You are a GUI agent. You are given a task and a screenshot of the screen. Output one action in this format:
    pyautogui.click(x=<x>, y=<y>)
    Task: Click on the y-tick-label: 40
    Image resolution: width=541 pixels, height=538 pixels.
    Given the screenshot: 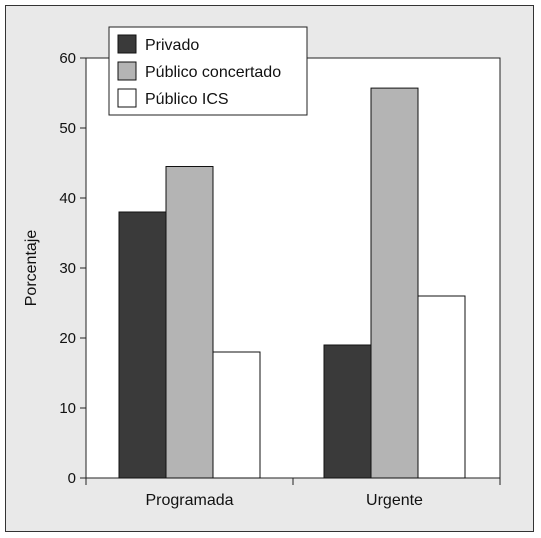 What is the action you would take?
    pyautogui.click(x=67, y=198)
    